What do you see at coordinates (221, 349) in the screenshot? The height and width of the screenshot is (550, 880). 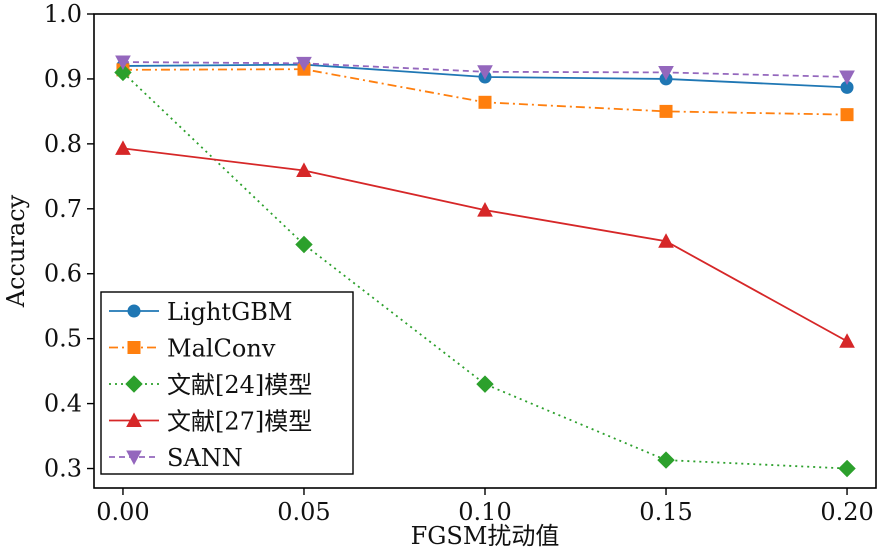 I see `legend-label: MalConv` at bounding box center [221, 349].